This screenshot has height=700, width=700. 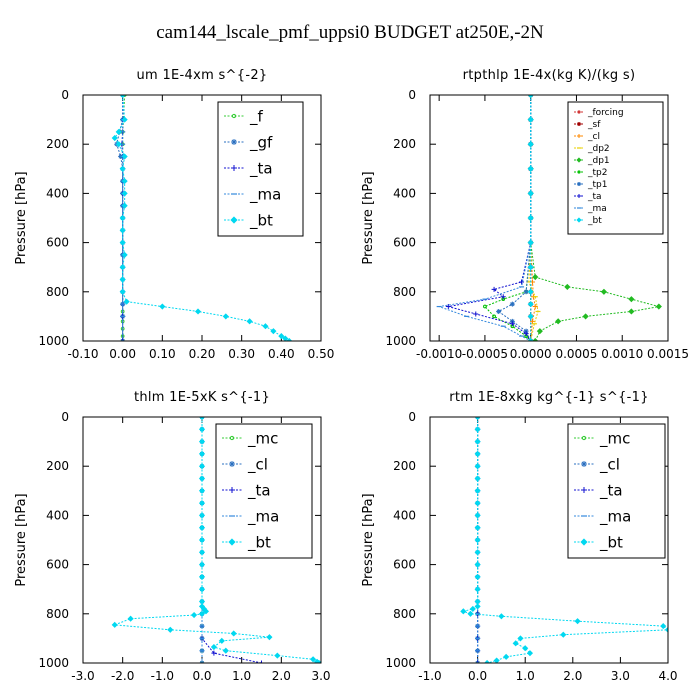 What do you see at coordinates (321, 354) in the screenshot?
I see `x-tick-label: 0.50` at bounding box center [321, 354].